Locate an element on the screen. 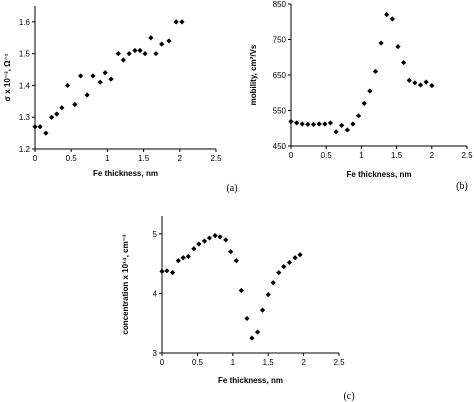  y-axis-label: mobility, cm²/Vs is located at coordinates (253, 74).